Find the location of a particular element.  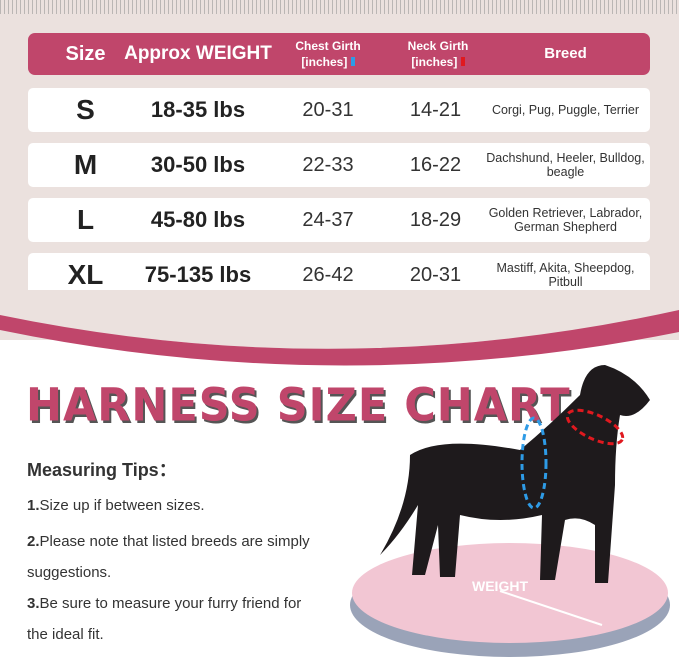

header-size: Size is located at coordinates (85, 54).